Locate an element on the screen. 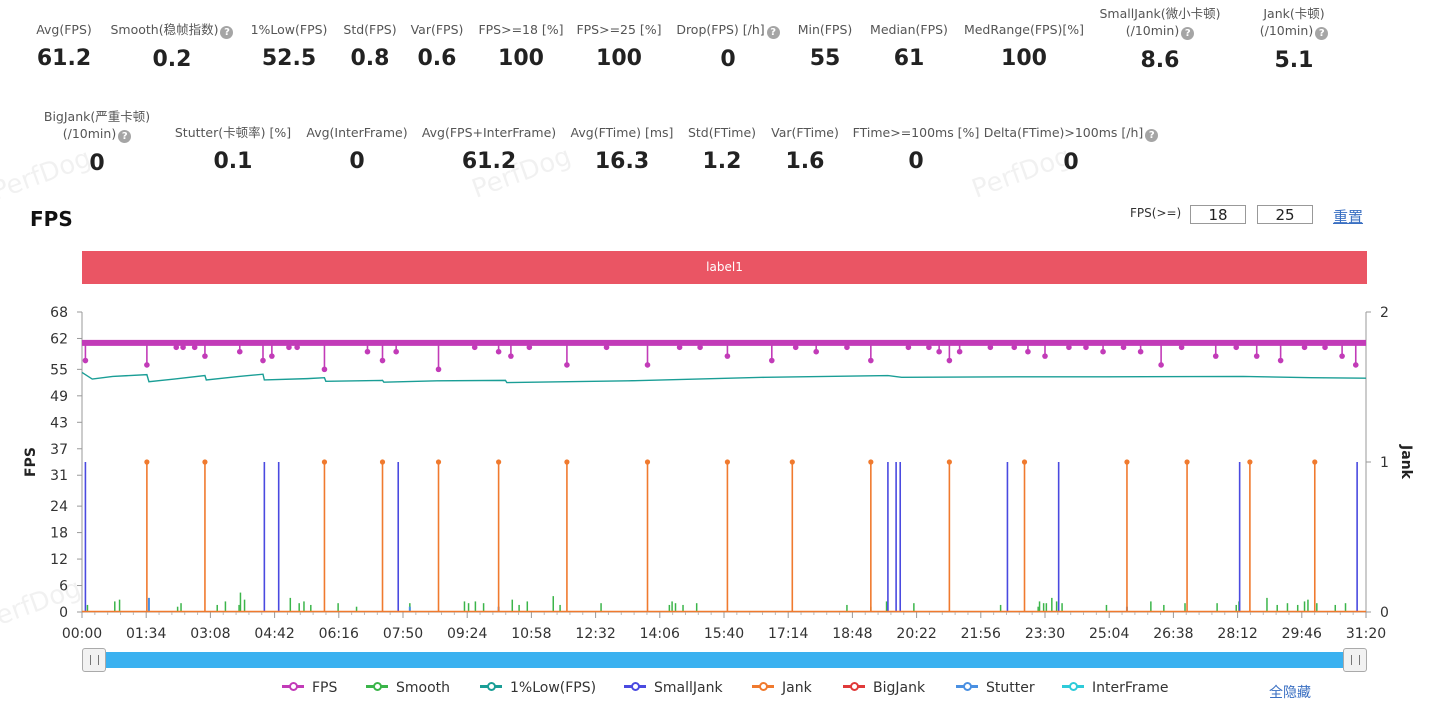 This screenshot has height=707, width=1452. x-tick-label: 21:56 is located at coordinates (981, 634).